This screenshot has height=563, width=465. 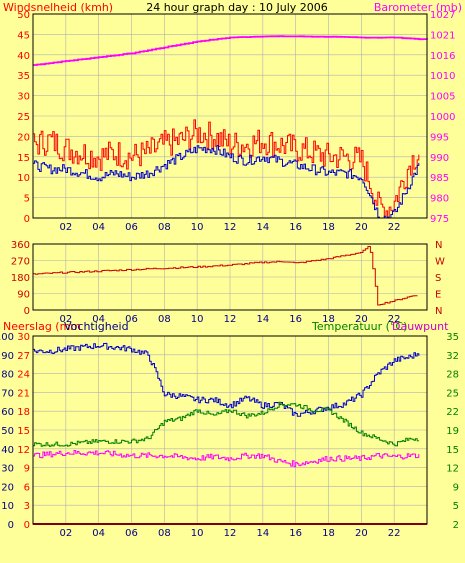 What do you see at coordinates (27, 506) in the screenshot?
I see `chart3-y-tick-rain: 3` at bounding box center [27, 506].